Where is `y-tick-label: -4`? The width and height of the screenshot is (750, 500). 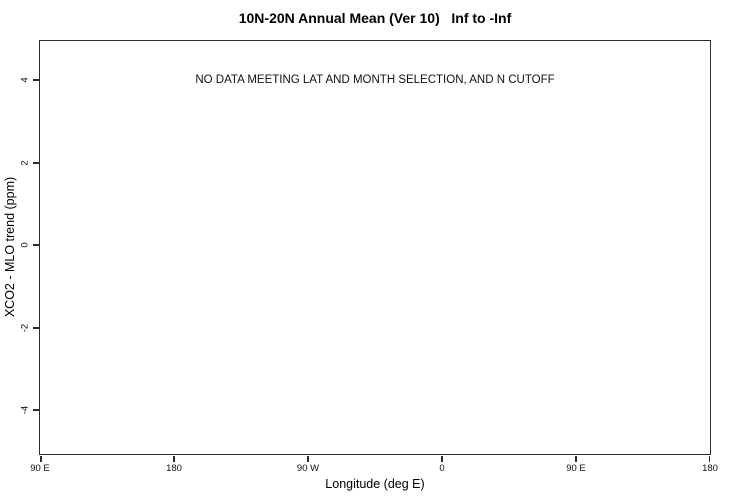 y-tick-label: -4 is located at coordinates (25, 410).